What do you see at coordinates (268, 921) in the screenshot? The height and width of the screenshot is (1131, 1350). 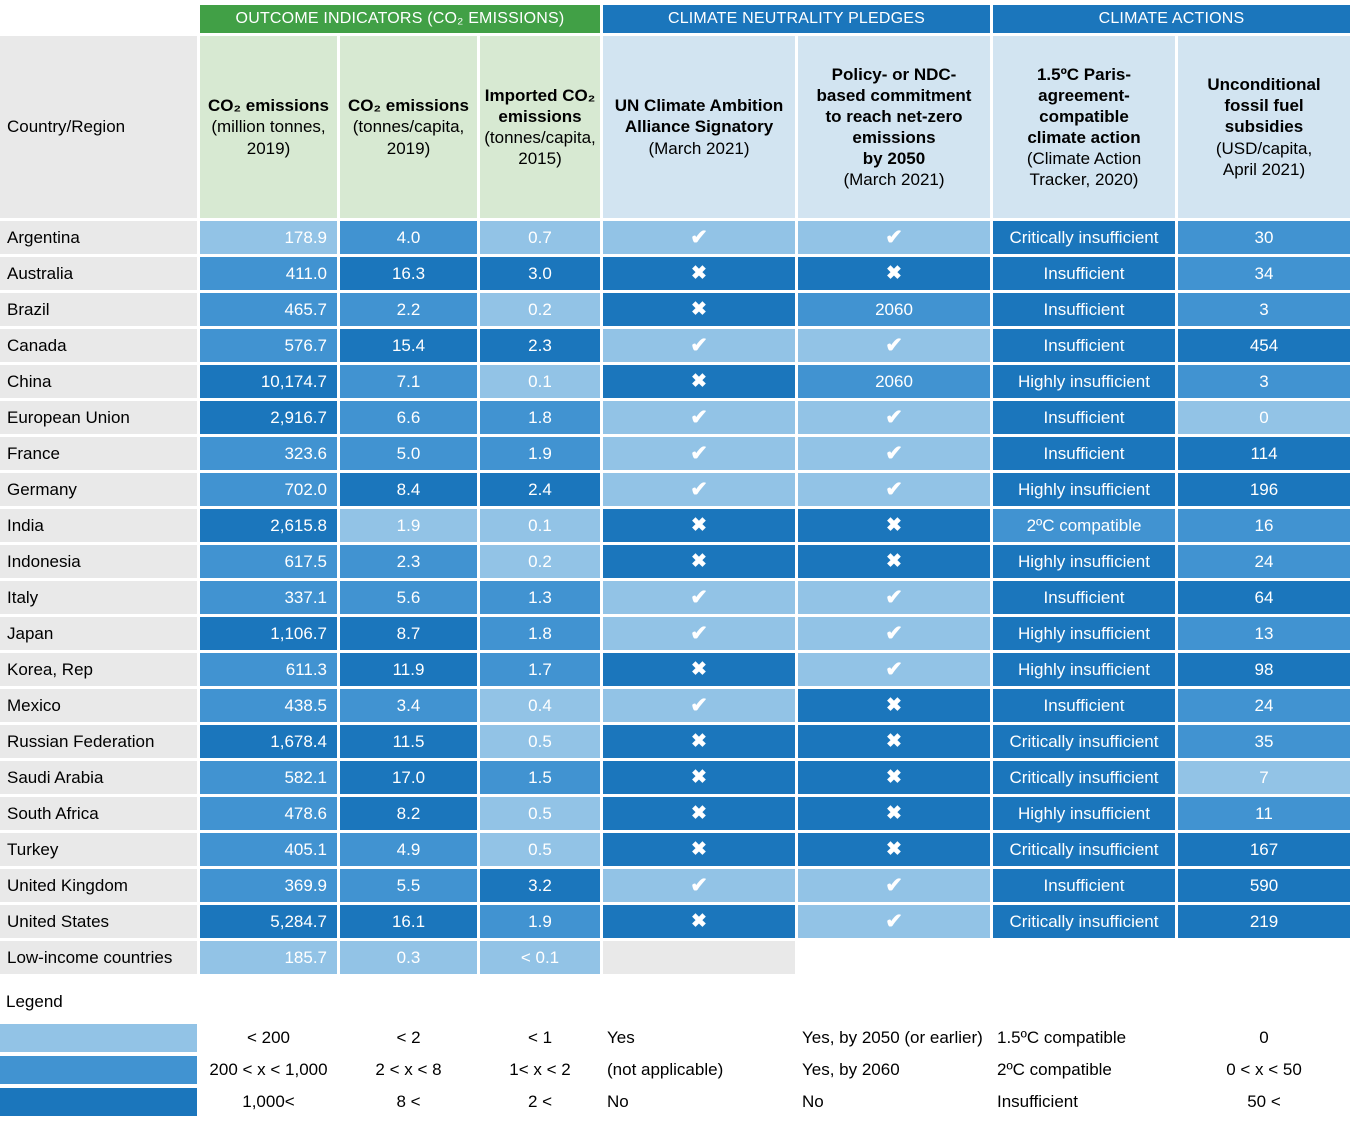 I see `data-cell: 5,284.7` at bounding box center [268, 921].